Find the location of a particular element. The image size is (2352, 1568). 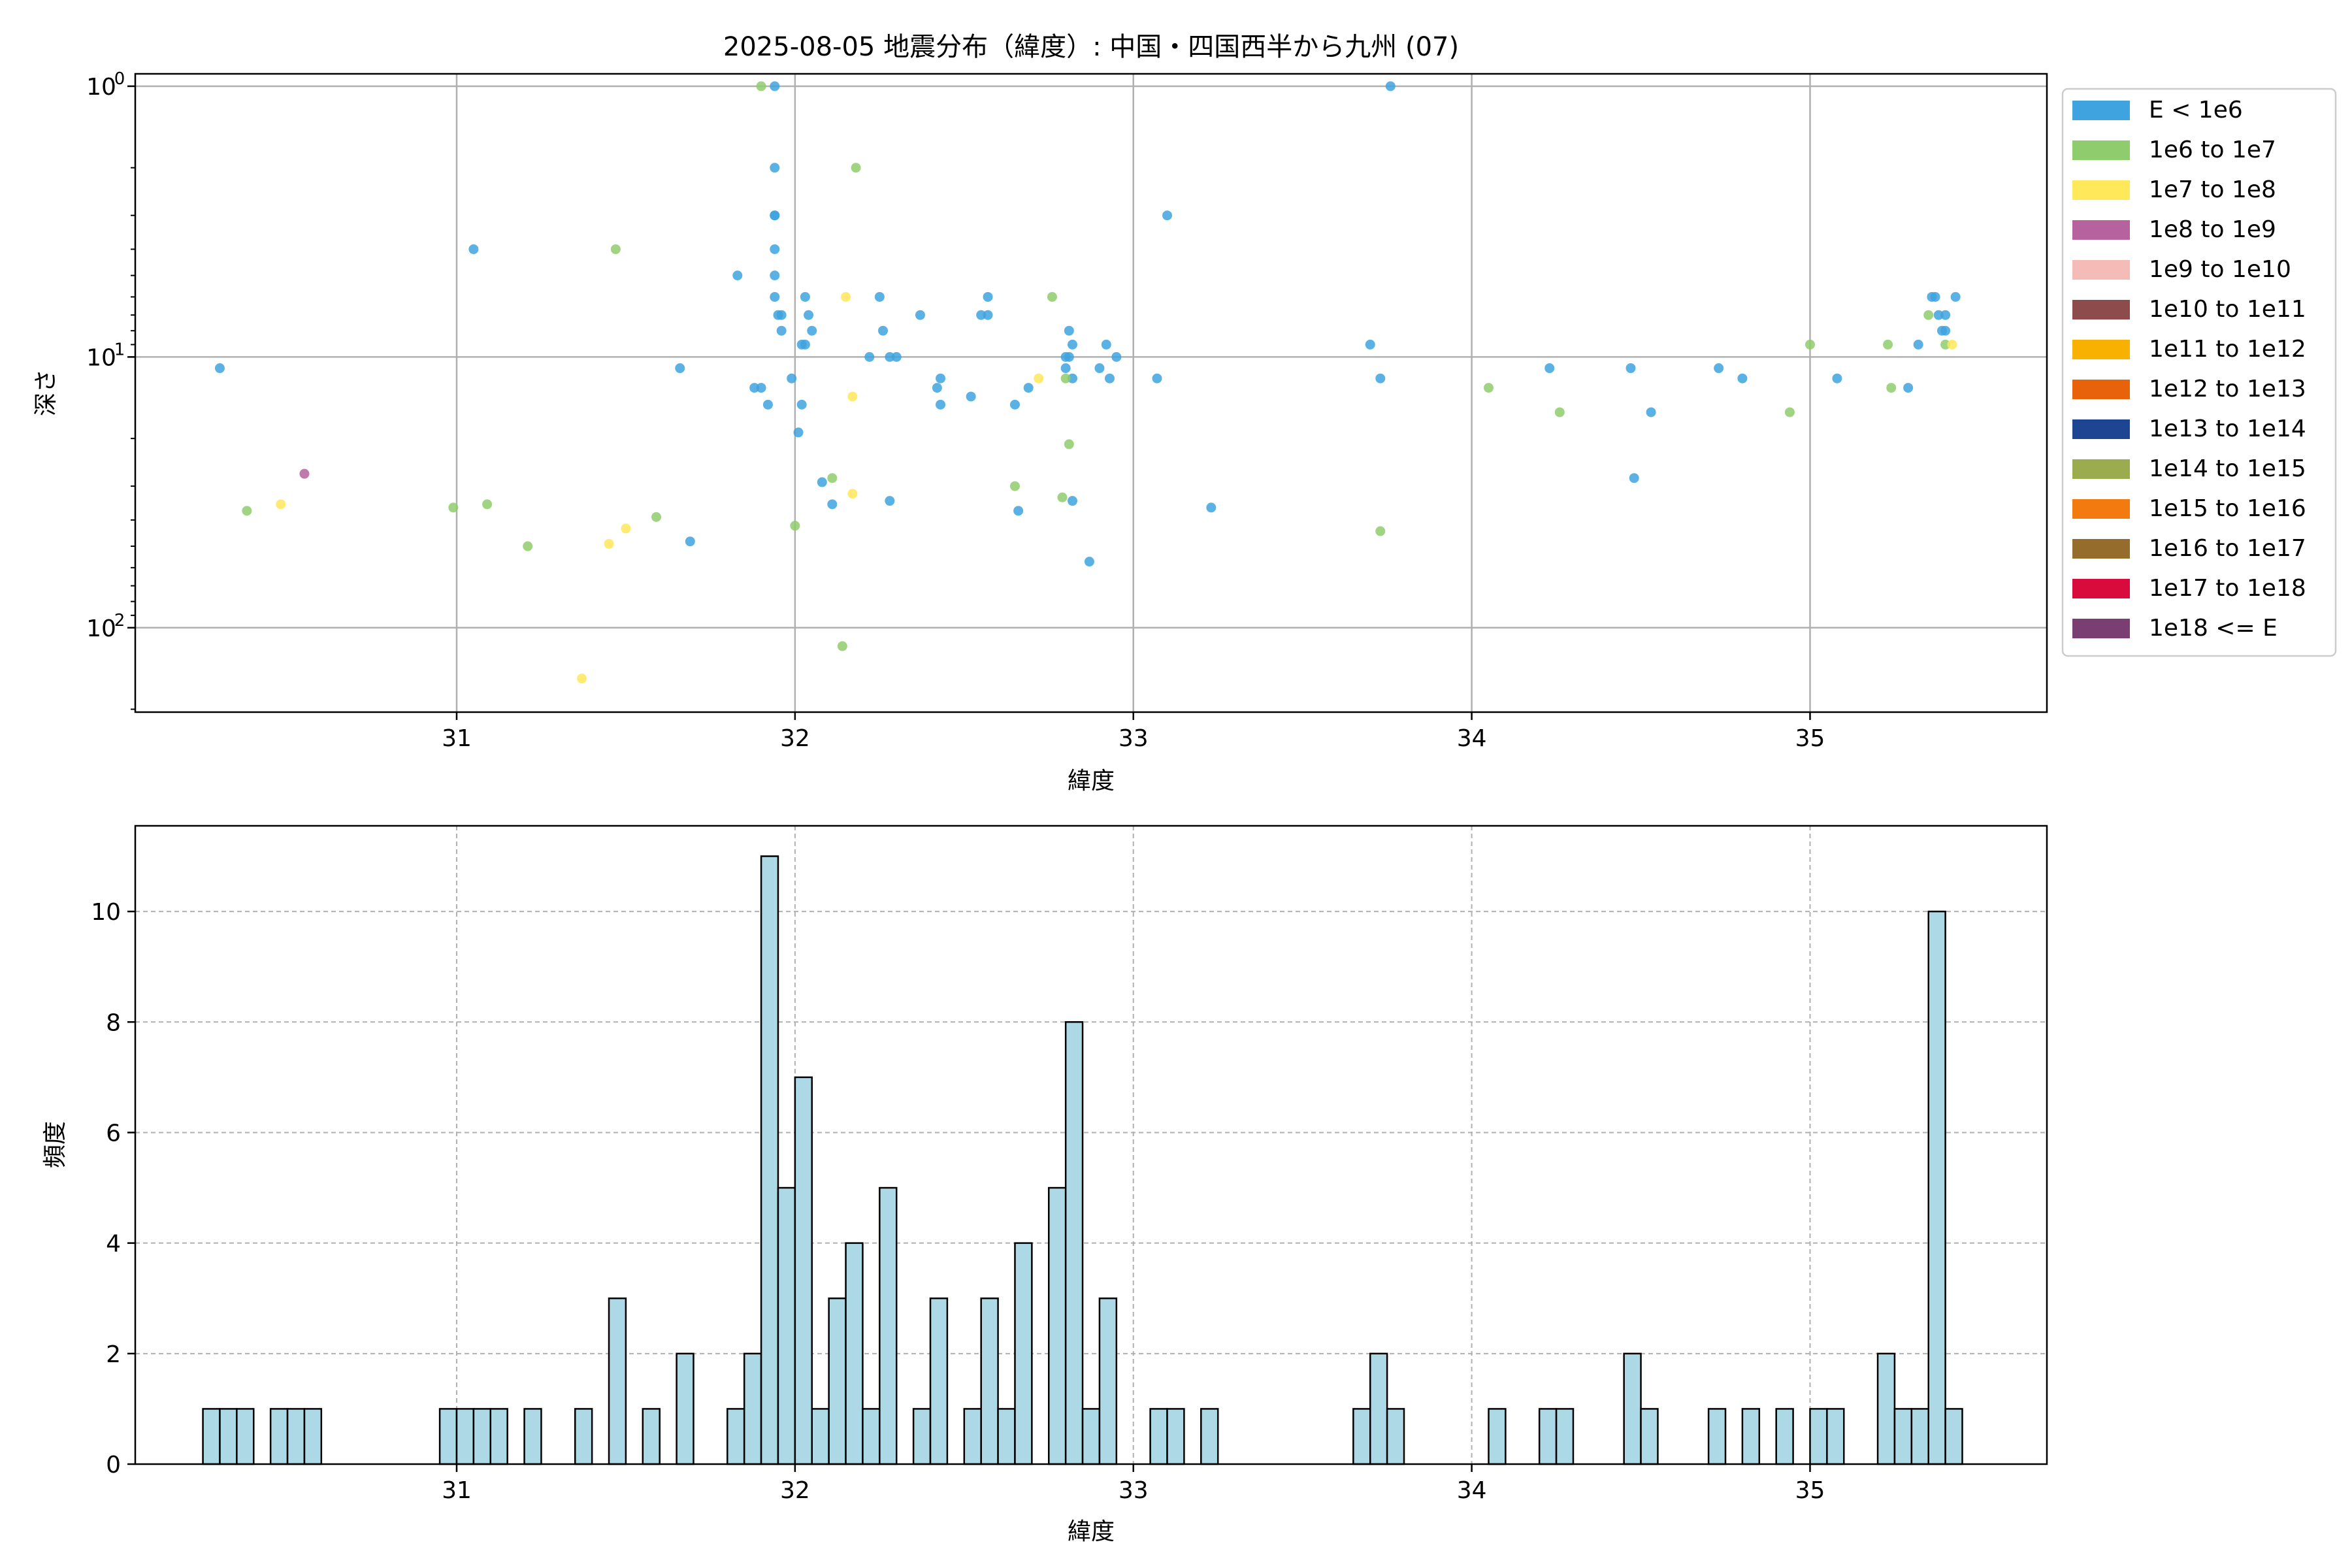

histogram-x-tick-label: 35 is located at coordinates (1810, 1490).